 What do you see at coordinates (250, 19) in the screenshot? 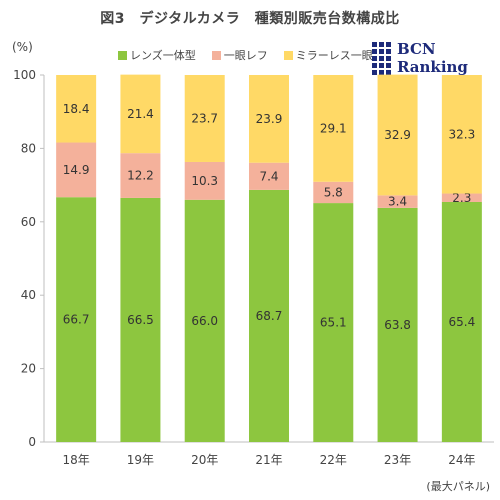
I see `chart-title: 図3 デジタルカメラ 種類別販売台数構成比` at bounding box center [250, 19].